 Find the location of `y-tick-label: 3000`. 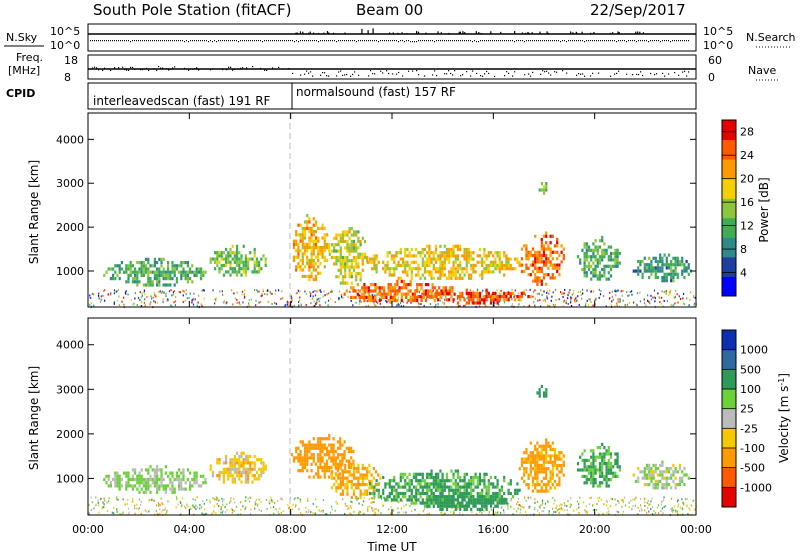

y-tick-label: 3000 is located at coordinates (70, 183).